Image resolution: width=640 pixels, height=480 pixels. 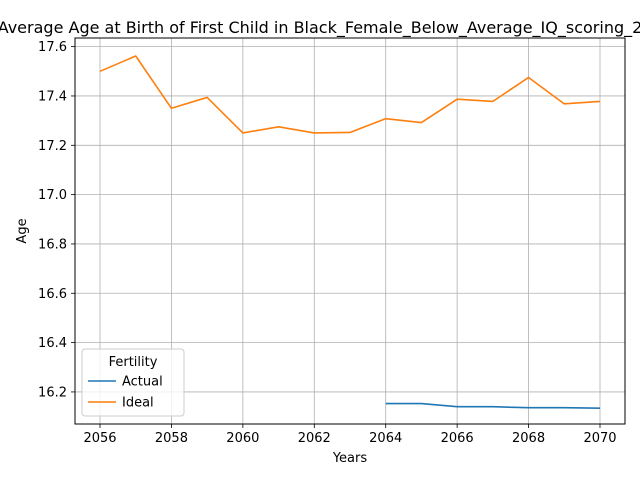 What do you see at coordinates (133, 362) in the screenshot?
I see `legend-title: Fertility` at bounding box center [133, 362].